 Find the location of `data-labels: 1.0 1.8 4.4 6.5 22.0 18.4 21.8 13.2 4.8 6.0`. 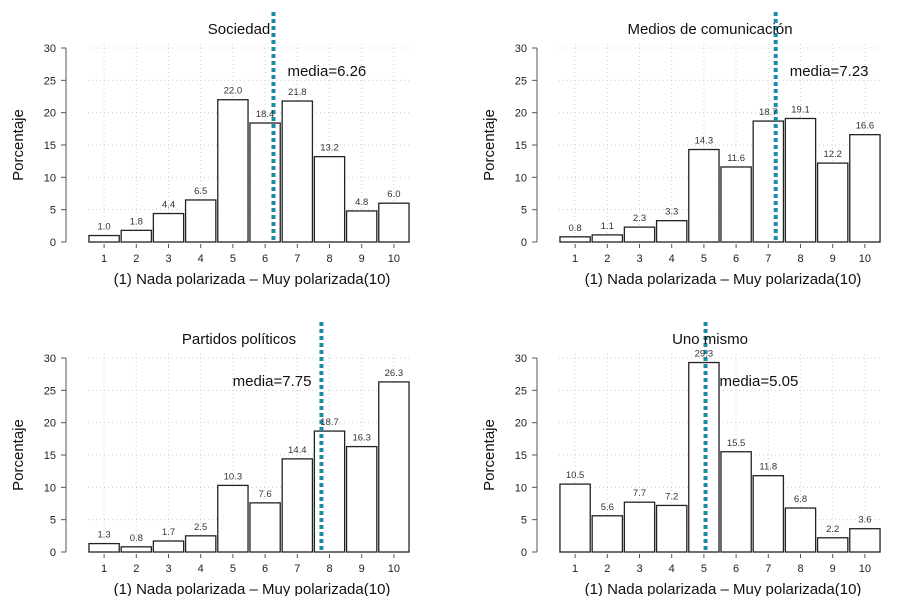

data-labels: 1.0 1.8 4.4 6.5 22.0 18.4 21.8 13.2 4.8 6.0 is located at coordinates (248, 159).